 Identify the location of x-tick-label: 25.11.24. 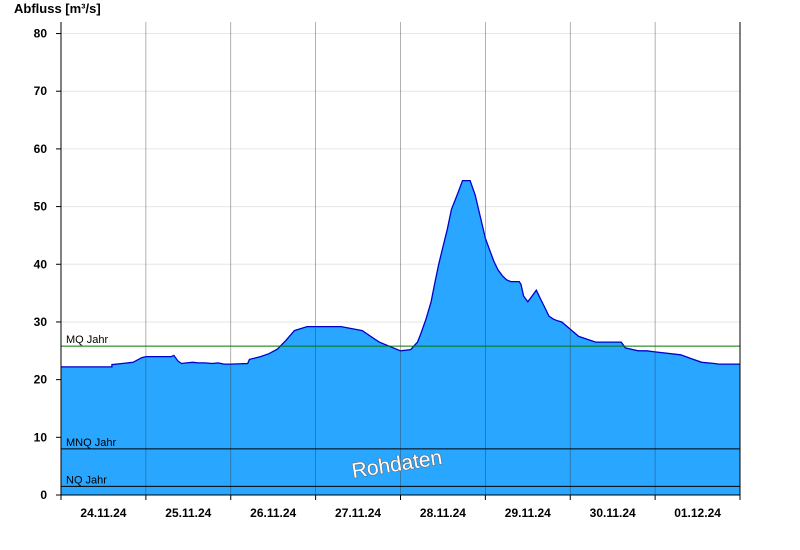
(188, 513).